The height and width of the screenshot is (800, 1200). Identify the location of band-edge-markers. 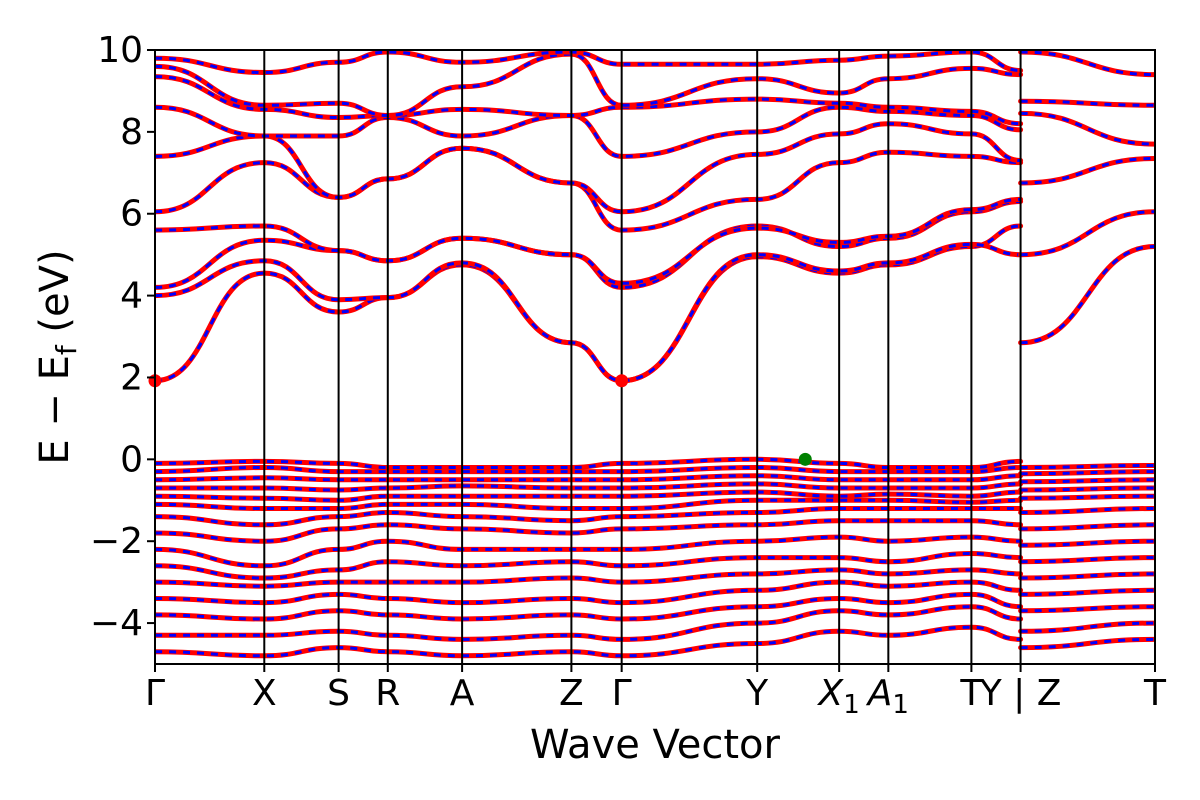
(480, 420).